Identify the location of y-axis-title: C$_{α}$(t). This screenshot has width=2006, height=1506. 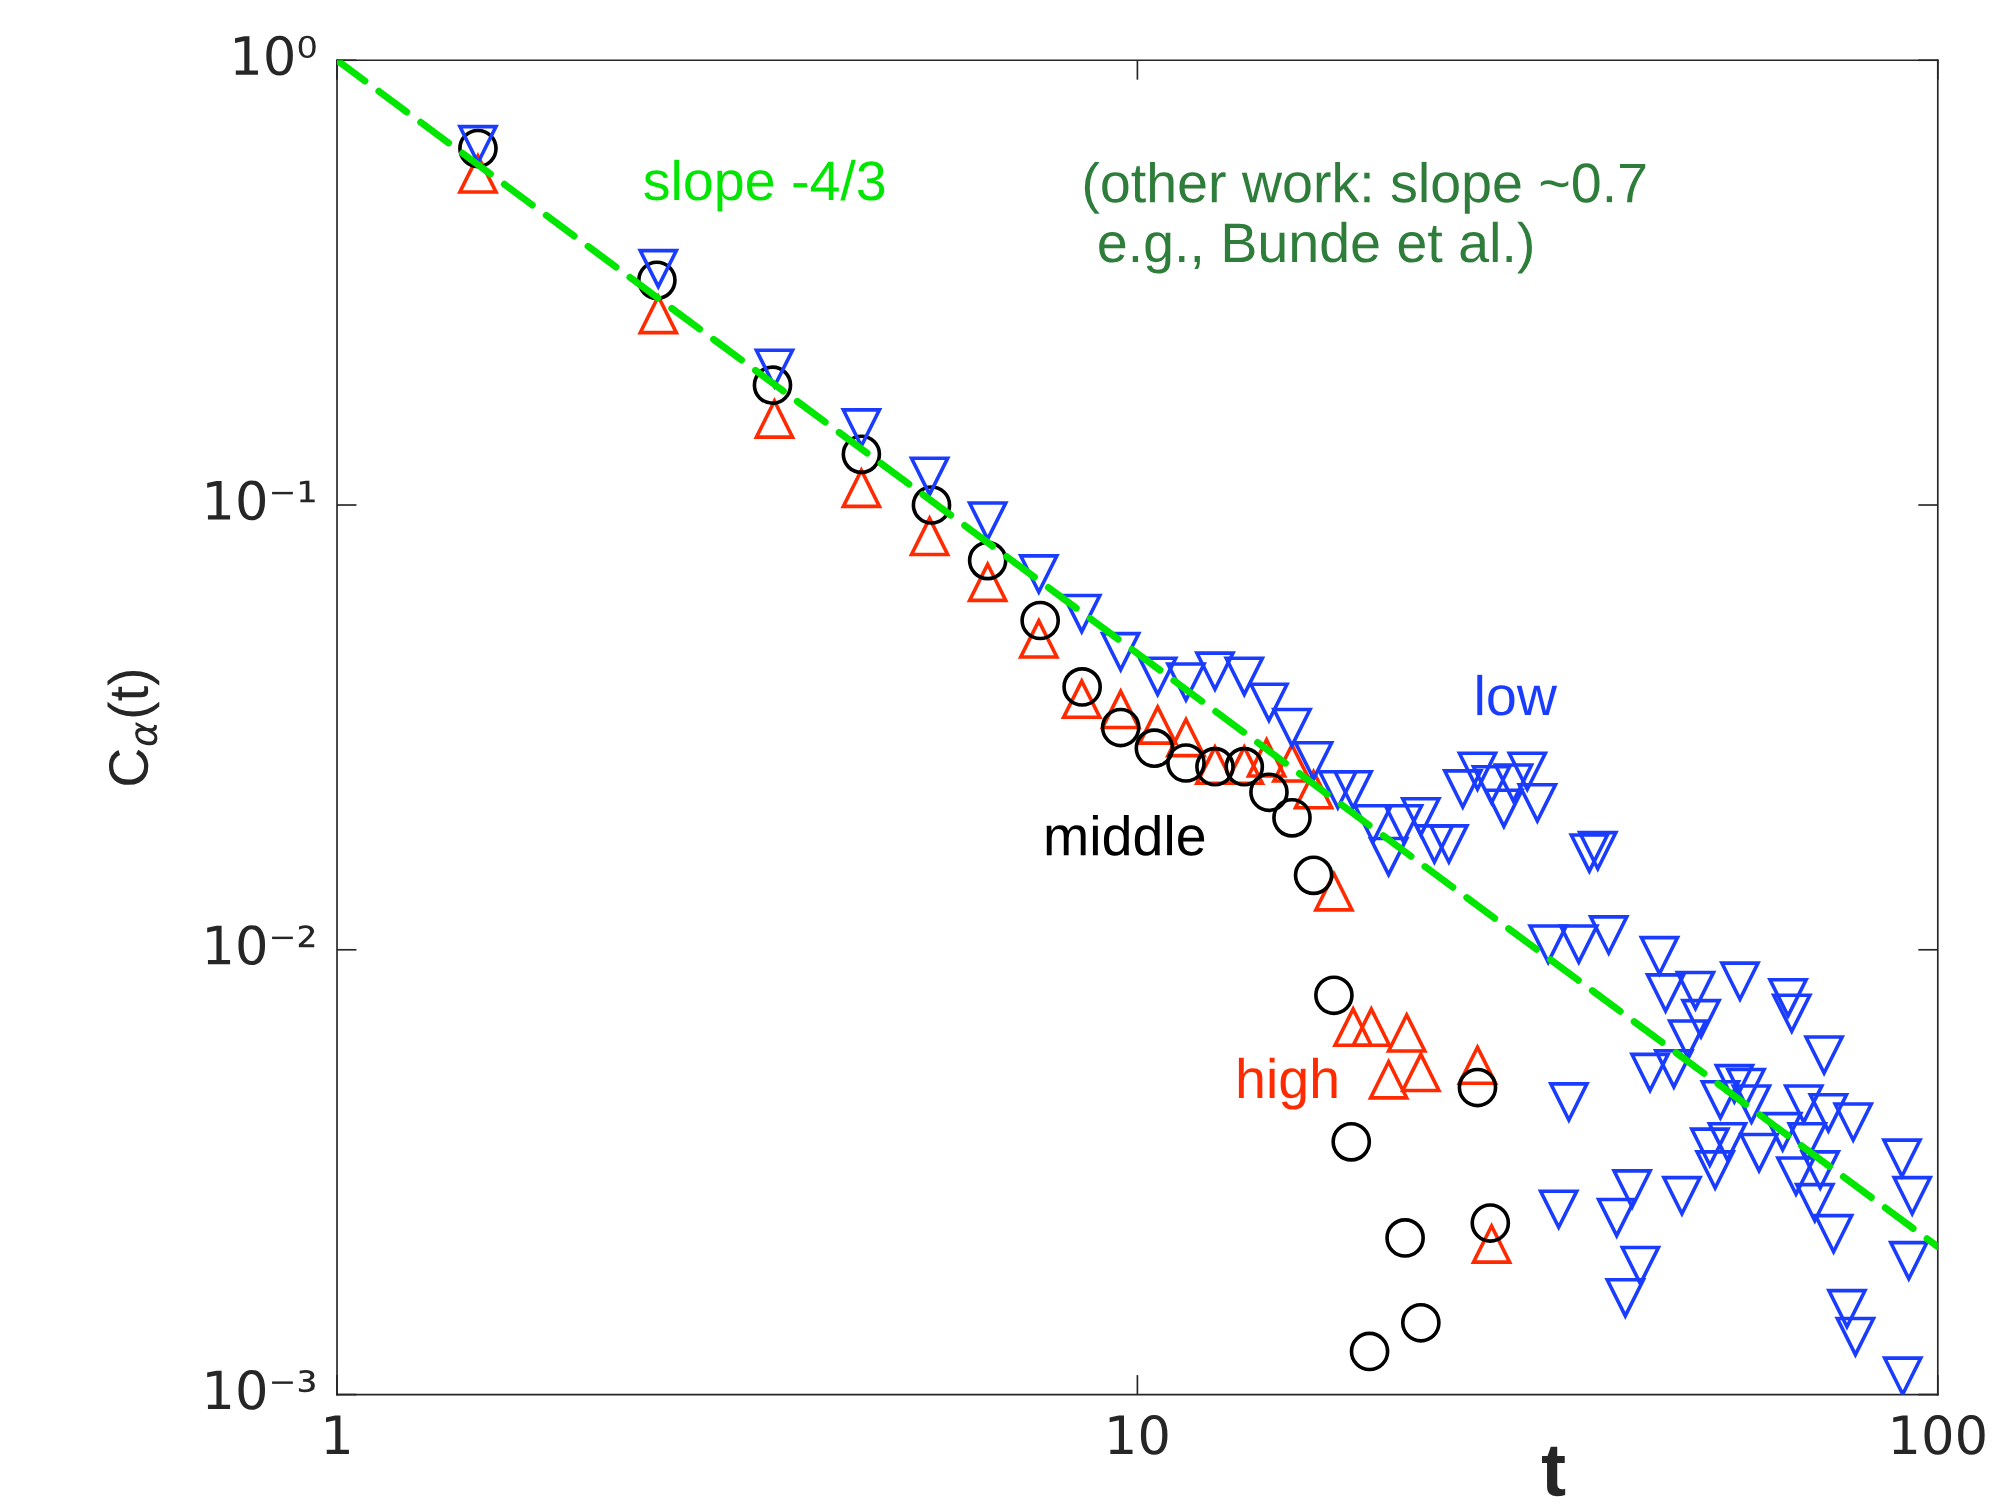
(133, 727).